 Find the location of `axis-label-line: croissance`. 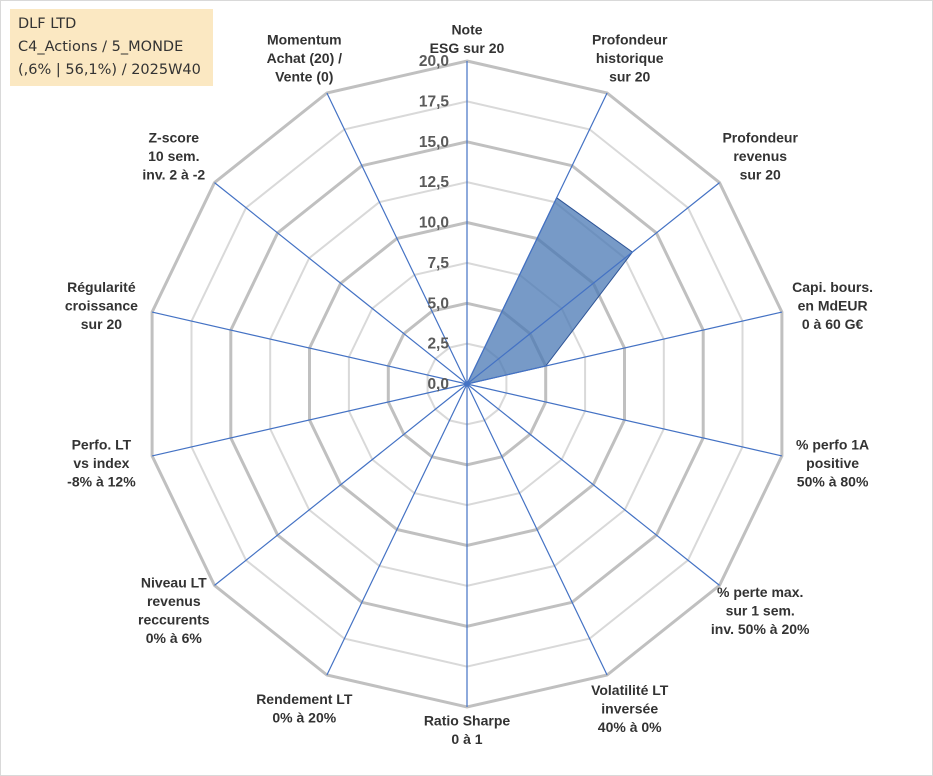

axis-label-line: croissance is located at coordinates (101, 306).